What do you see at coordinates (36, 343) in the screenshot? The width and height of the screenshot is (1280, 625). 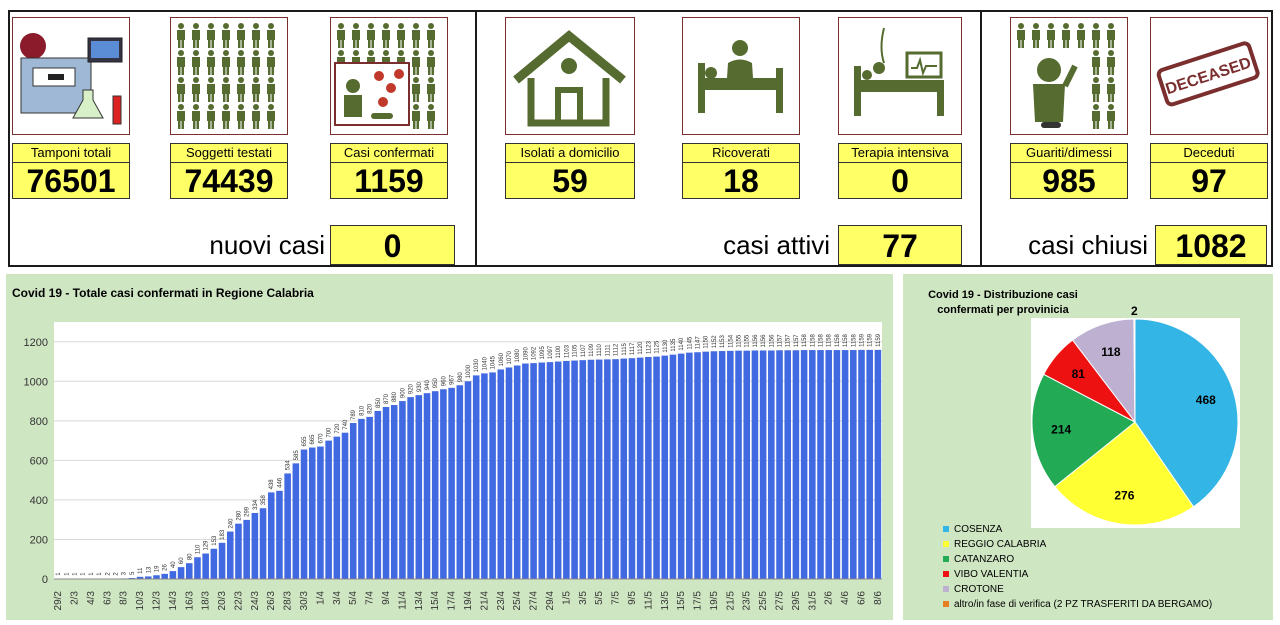 I see `y-tick-label: 1200` at bounding box center [36, 343].